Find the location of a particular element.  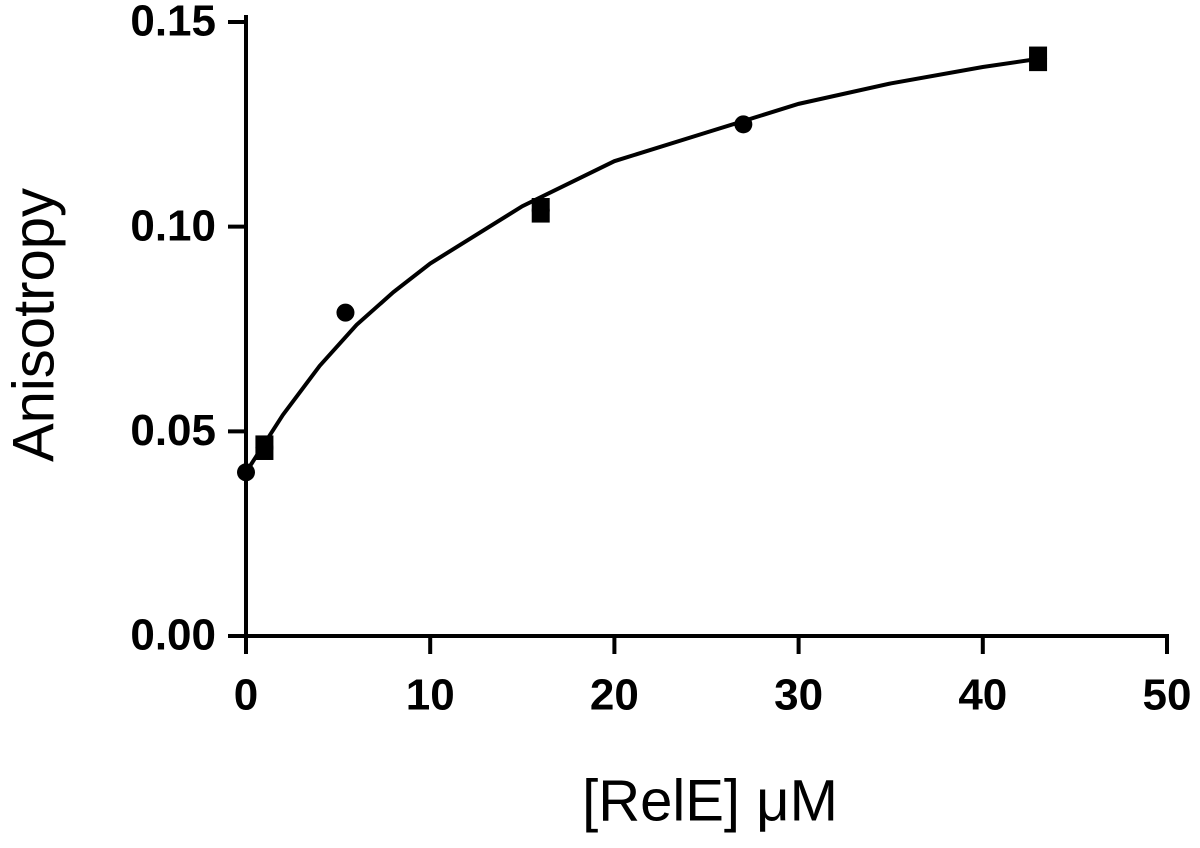

y-tick-label: 0.10 is located at coordinates (173, 225).